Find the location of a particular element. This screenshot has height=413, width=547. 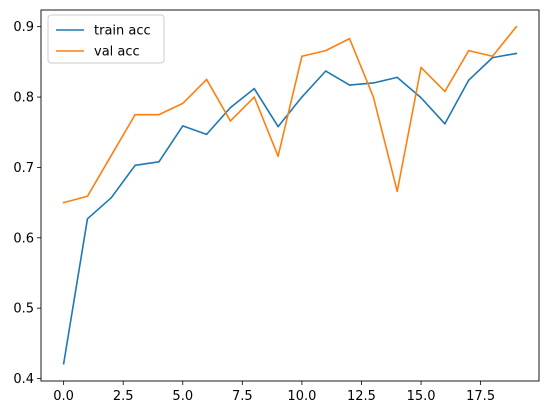

x-tick-label-1: 2.5 is located at coordinates (123, 396).